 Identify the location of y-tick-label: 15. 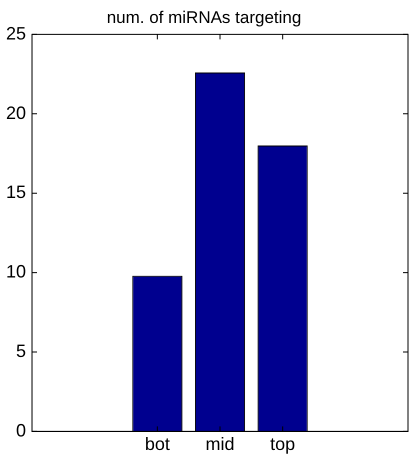
(16, 192).